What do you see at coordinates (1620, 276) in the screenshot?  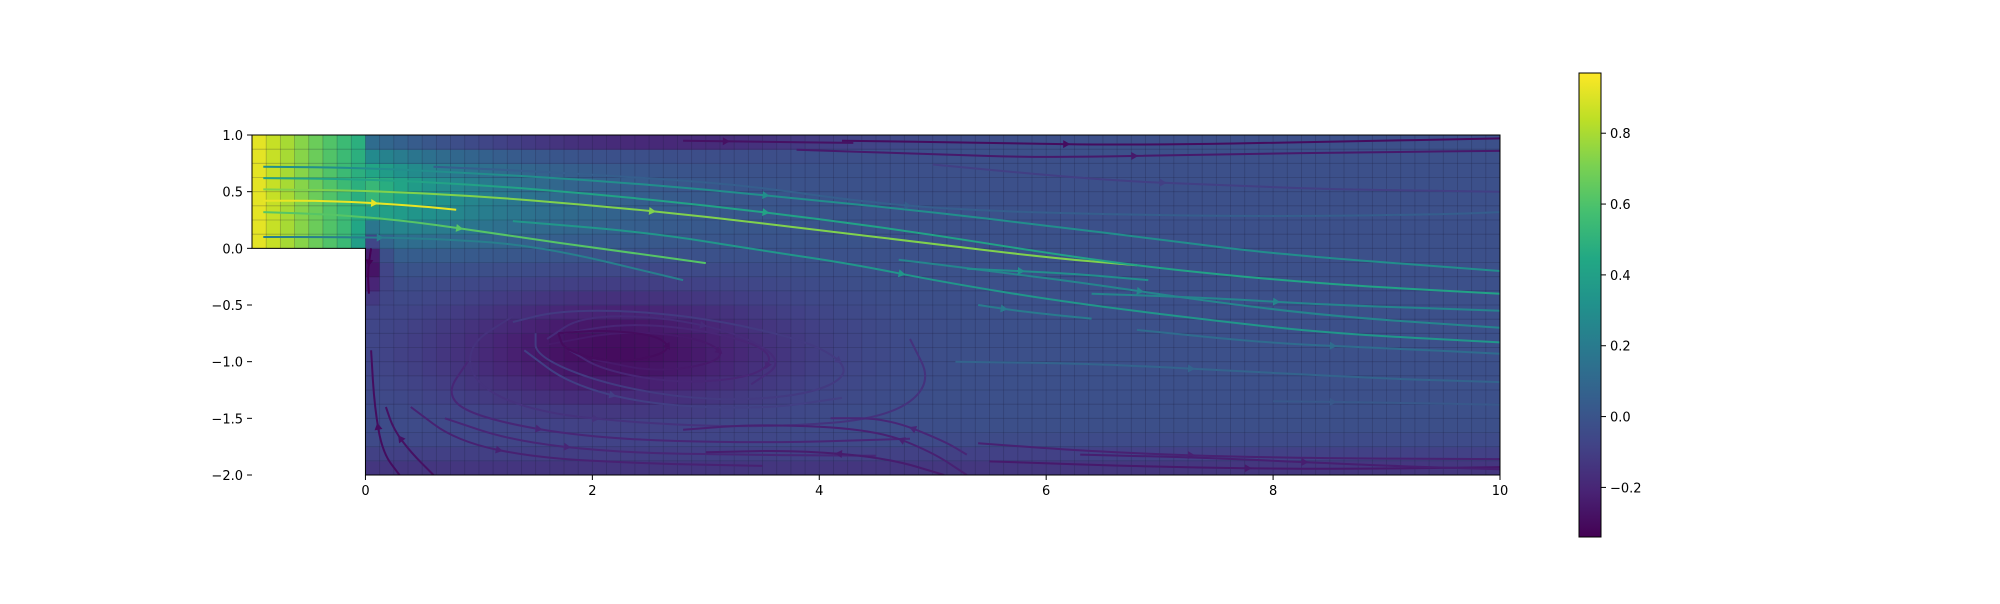 I see `colorbar-tick-label: 0.4` at bounding box center [1620, 276].